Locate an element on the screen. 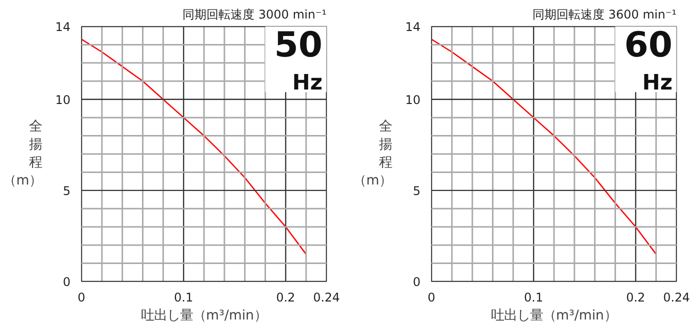  annotation: 60 is located at coordinates (648, 46).